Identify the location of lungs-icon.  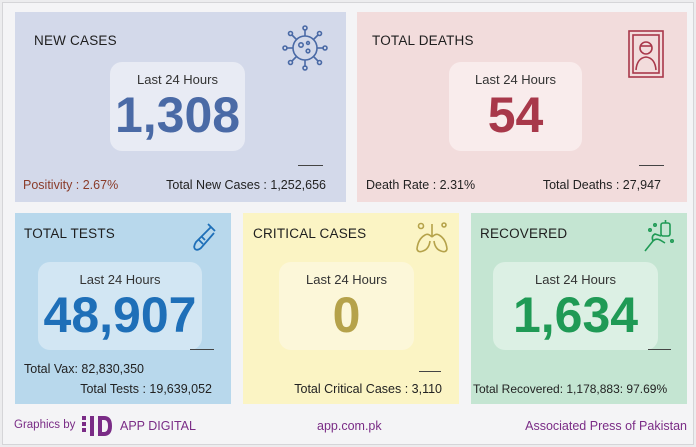
(432, 237).